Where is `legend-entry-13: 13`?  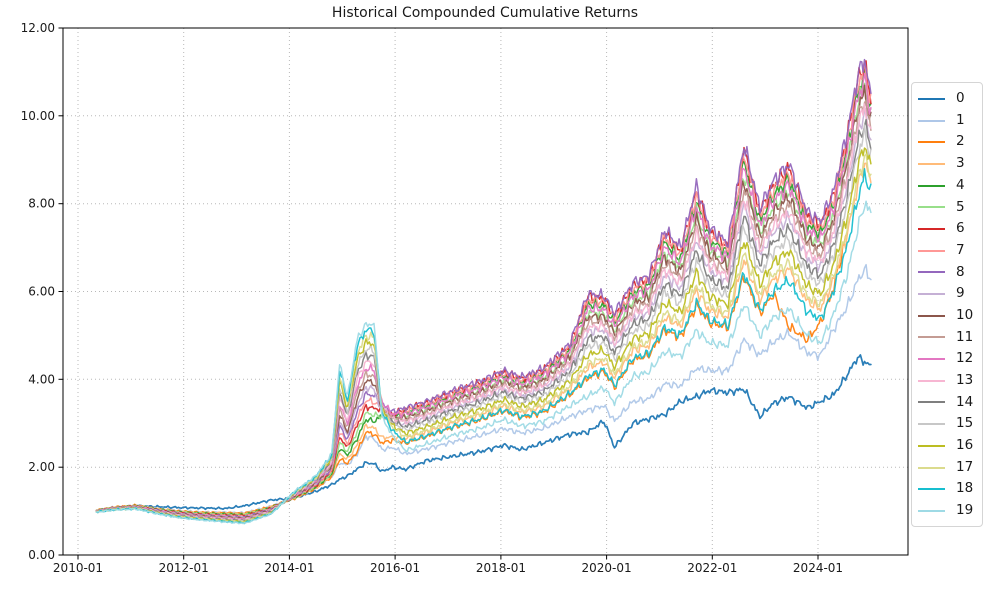 legend-entry-13: 13 is located at coordinates (947, 381).